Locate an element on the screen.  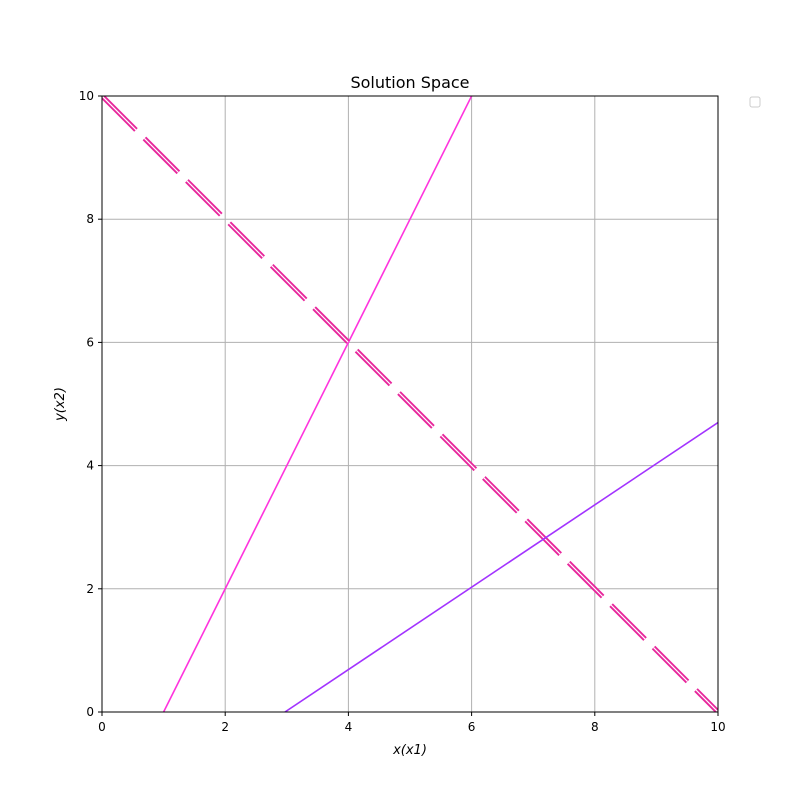
y-tick-label-0: 0 is located at coordinates (90, 712).